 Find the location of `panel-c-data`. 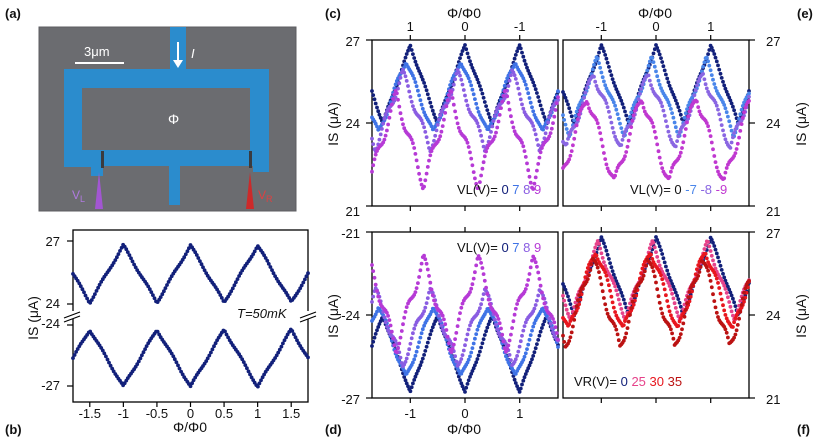

panel-c-data is located at coordinates (465, 117).